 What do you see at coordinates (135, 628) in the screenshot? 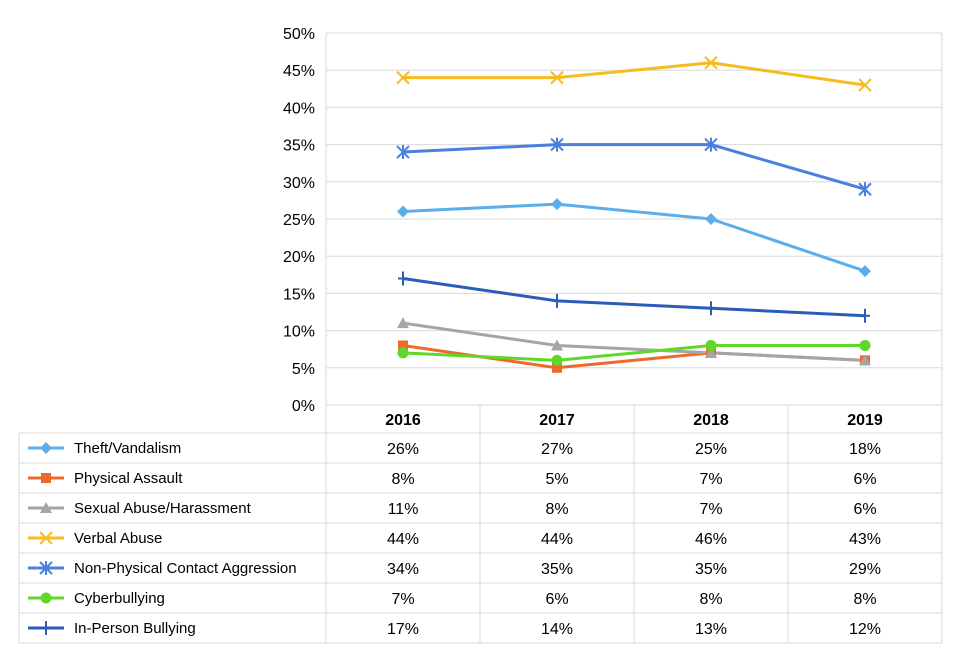
I see `legend-label-in-person-bullying: In-Person Bullying` at bounding box center [135, 628].